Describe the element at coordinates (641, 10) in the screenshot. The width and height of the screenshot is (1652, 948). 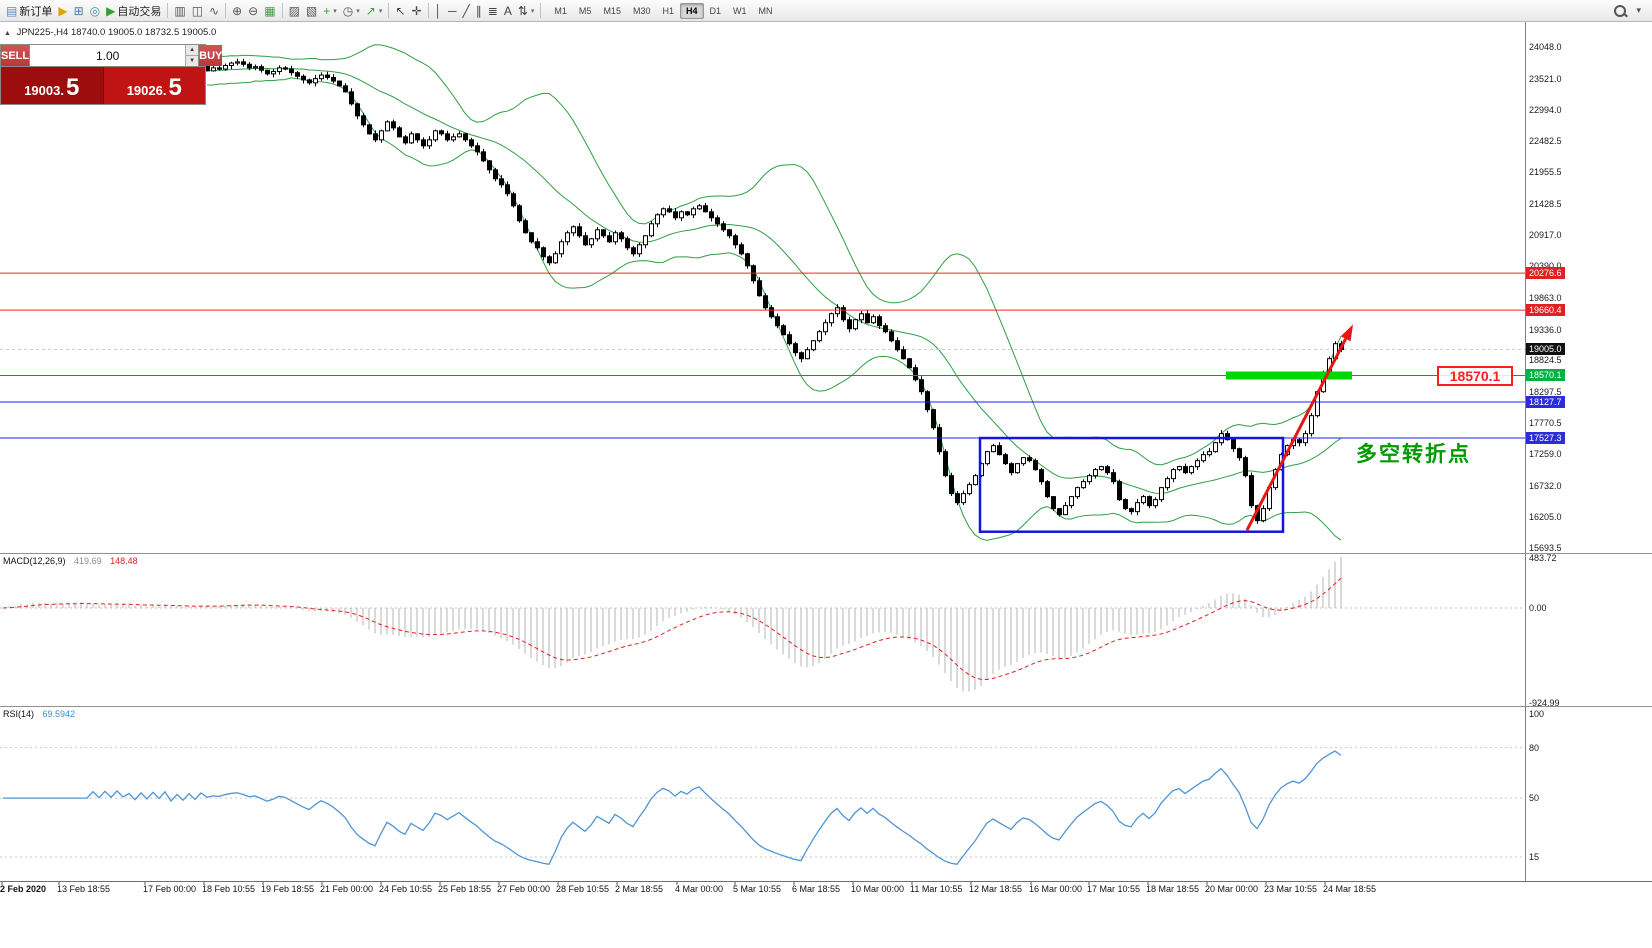
I see `timeframe-m30-button: M30` at that location.